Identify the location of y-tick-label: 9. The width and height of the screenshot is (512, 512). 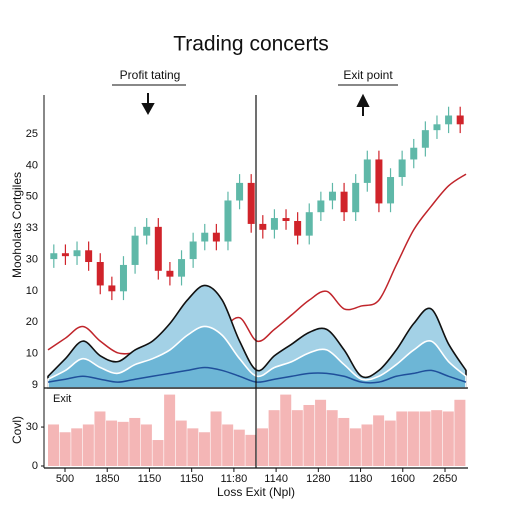
(35, 385).